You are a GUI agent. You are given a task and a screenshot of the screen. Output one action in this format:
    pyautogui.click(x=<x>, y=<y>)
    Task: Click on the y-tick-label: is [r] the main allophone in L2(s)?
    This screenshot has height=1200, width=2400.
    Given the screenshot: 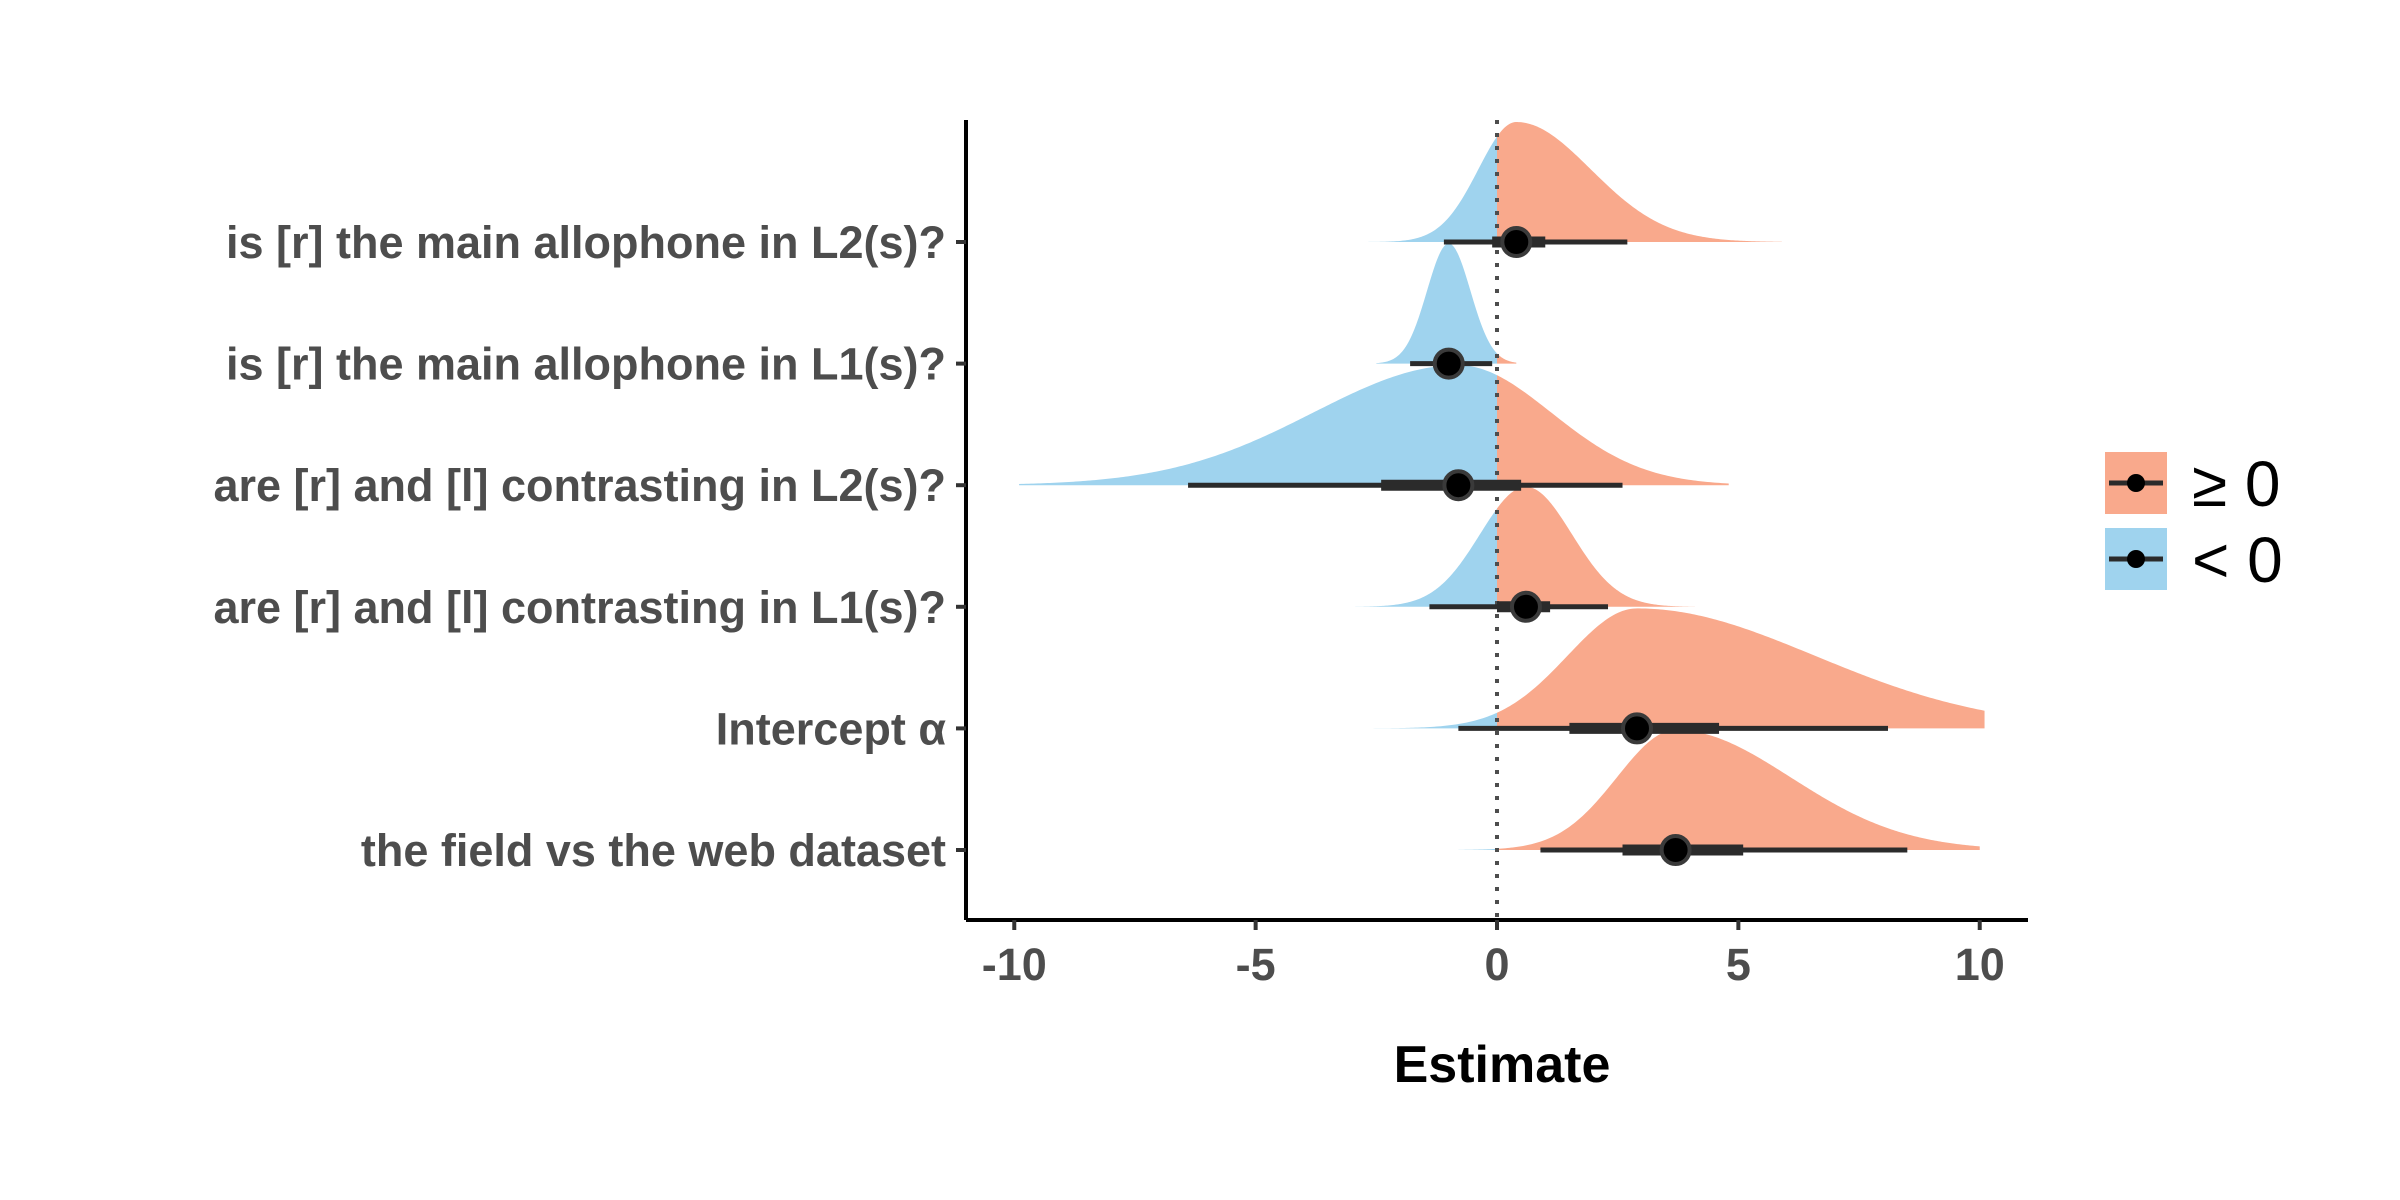 What is the action you would take?
    pyautogui.click(x=586, y=242)
    